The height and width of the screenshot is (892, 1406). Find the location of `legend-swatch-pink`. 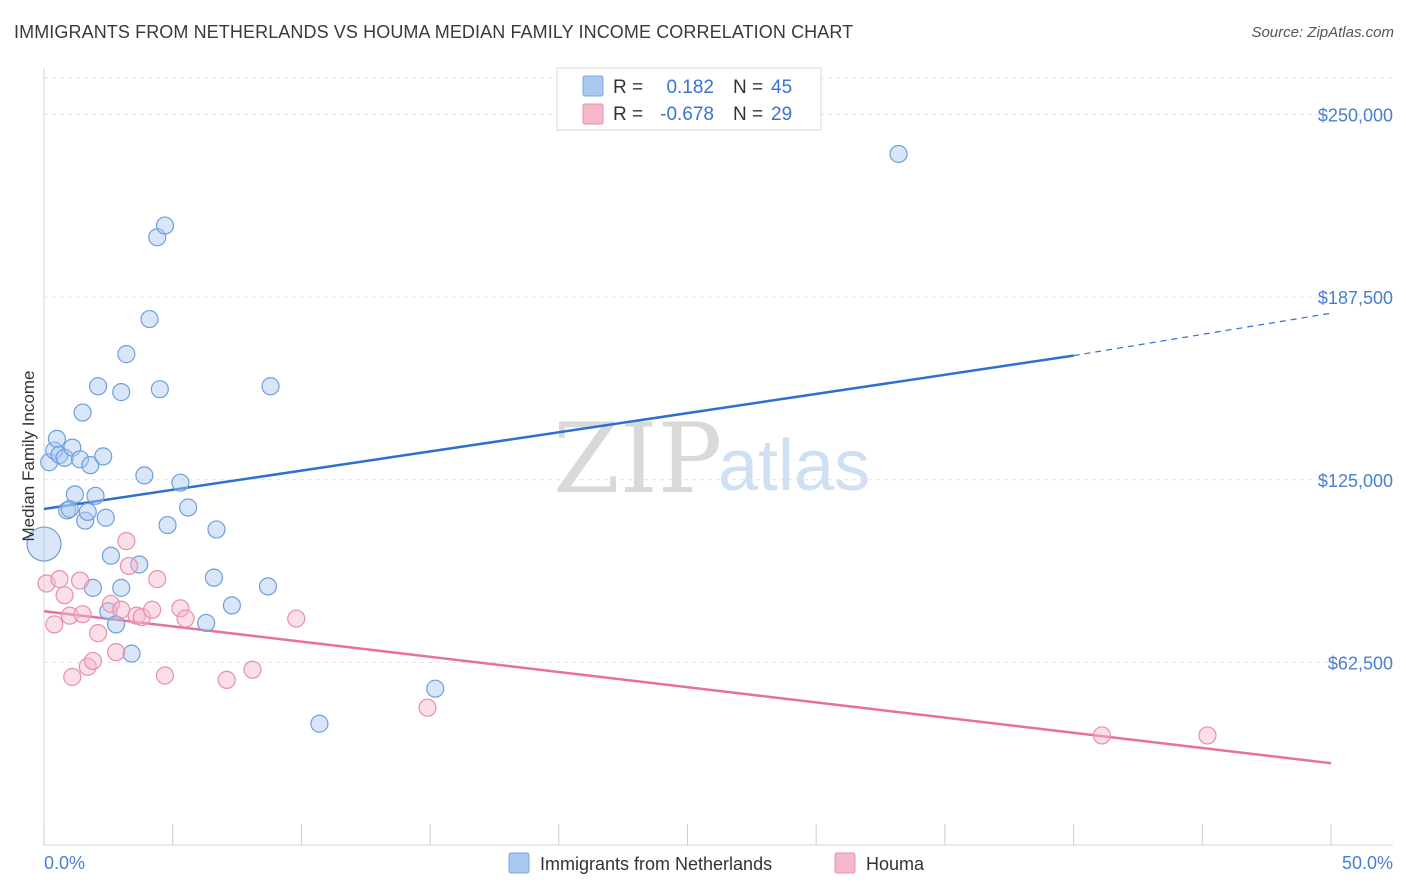

legend-swatch-pink is located at coordinates (593, 114).